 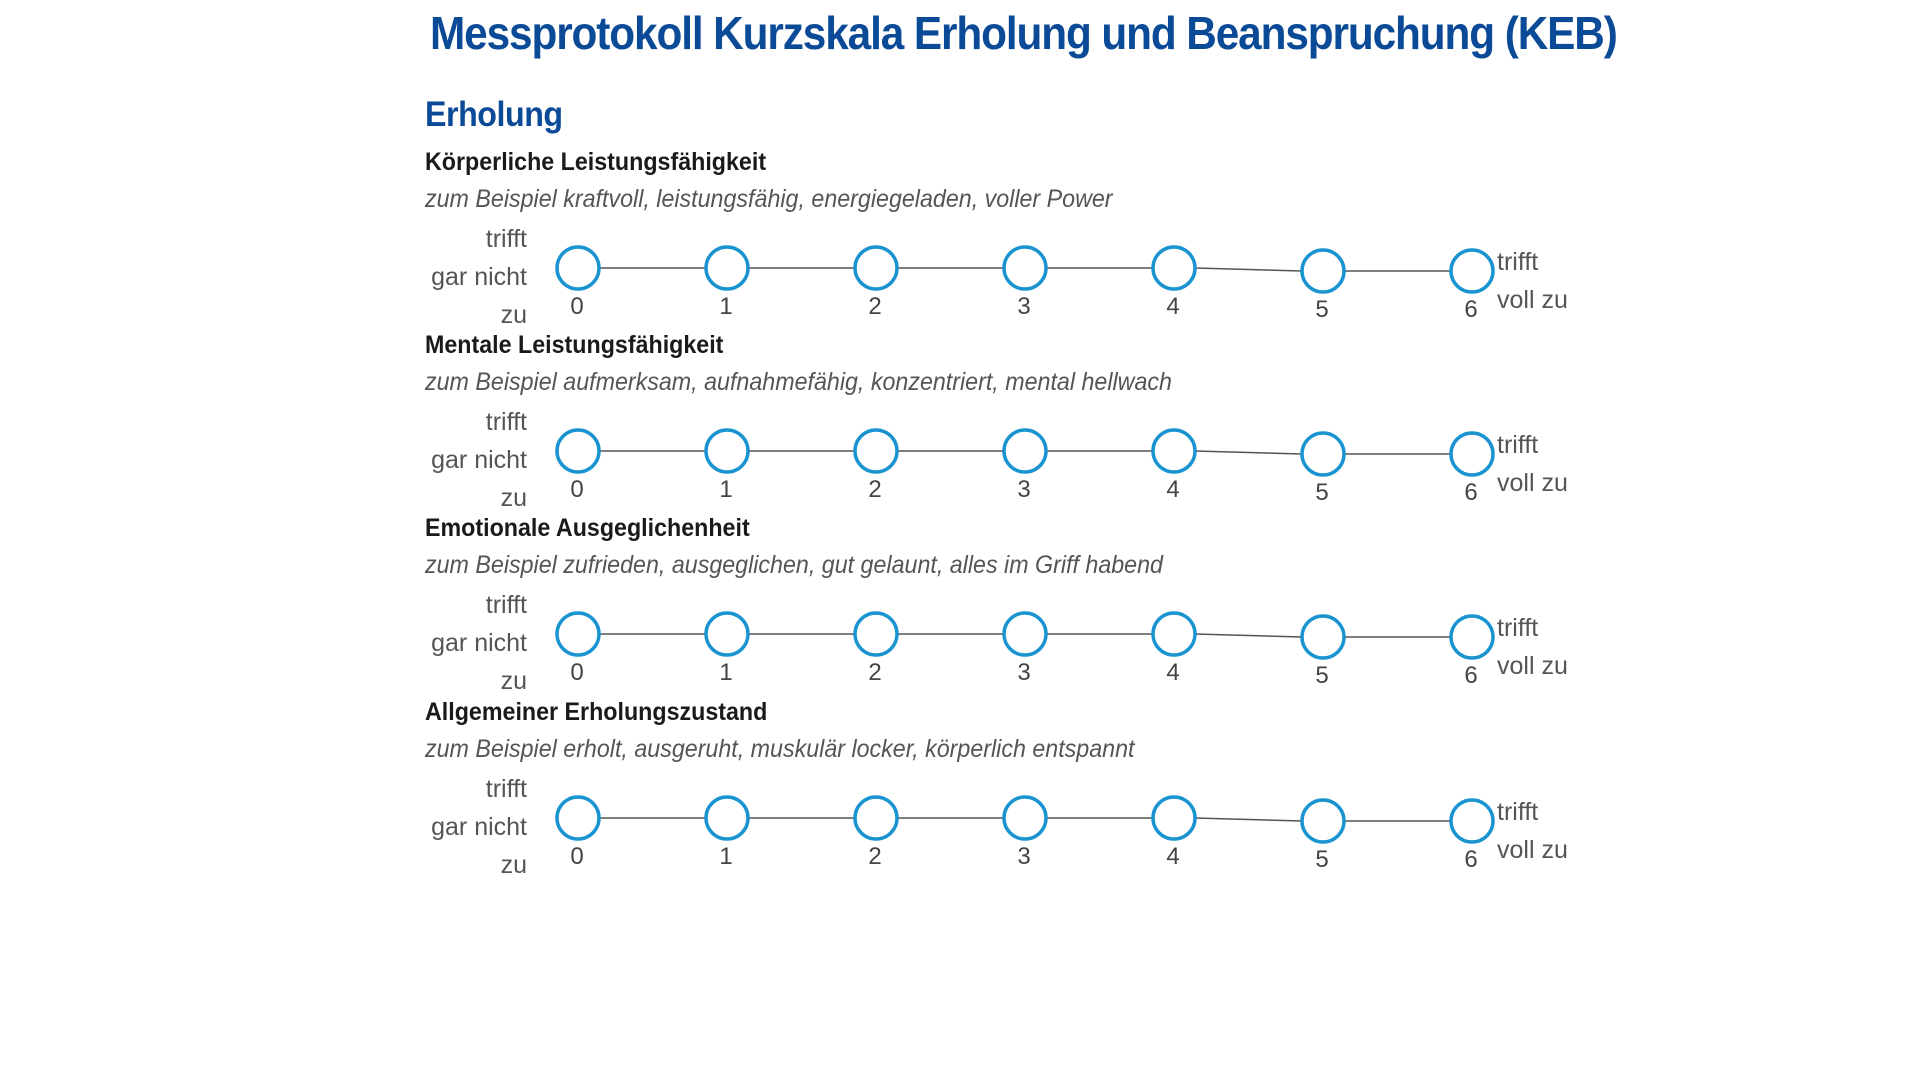 I want to click on item-title: Mentale Leistungsfähigkeit, so click(x=574, y=345).